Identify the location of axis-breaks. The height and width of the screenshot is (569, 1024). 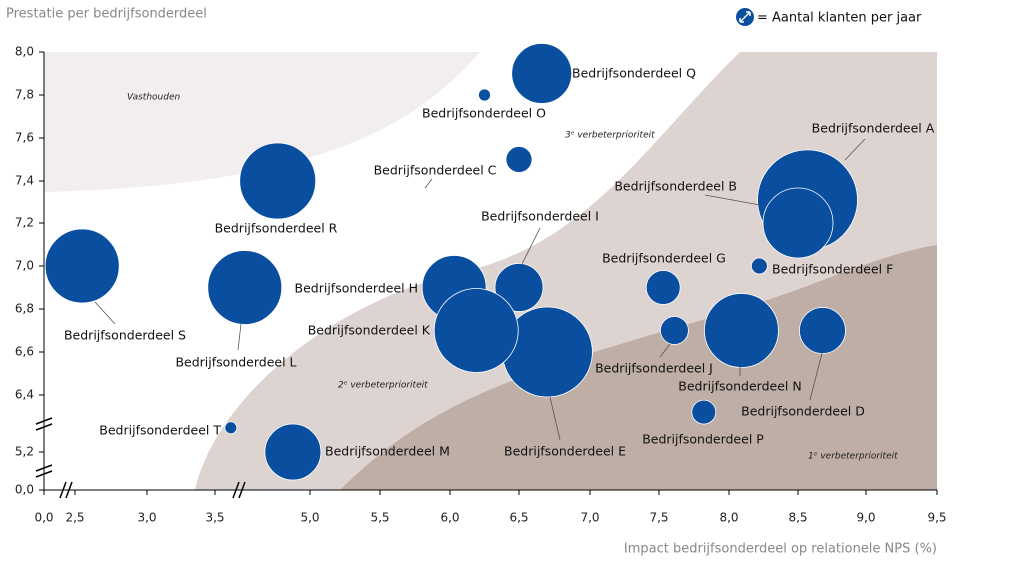
(140, 458).